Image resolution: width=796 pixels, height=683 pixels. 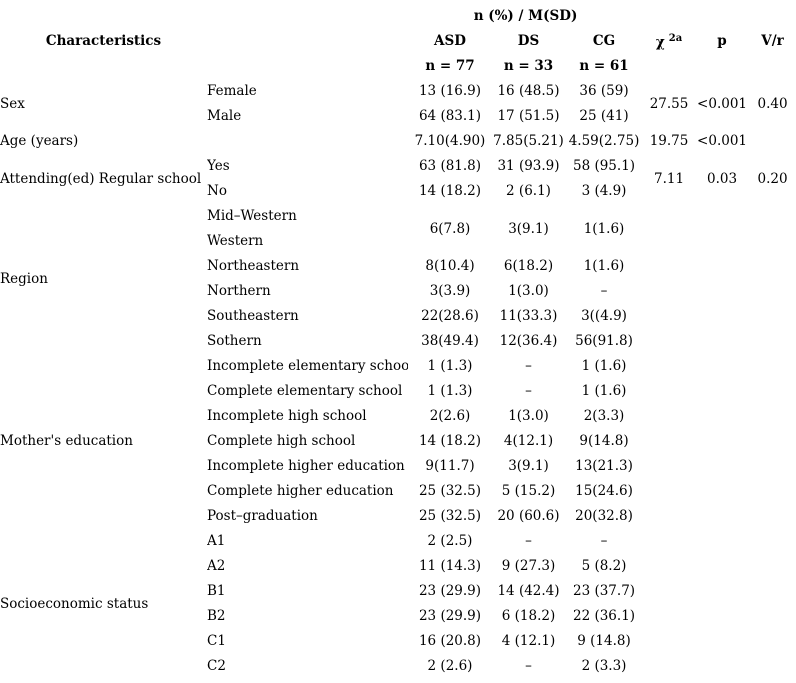 What do you see at coordinates (398, 191) in the screenshot?
I see `table-row: No 14 (18.2) 2 (6.1) 3 (4.9)` at bounding box center [398, 191].